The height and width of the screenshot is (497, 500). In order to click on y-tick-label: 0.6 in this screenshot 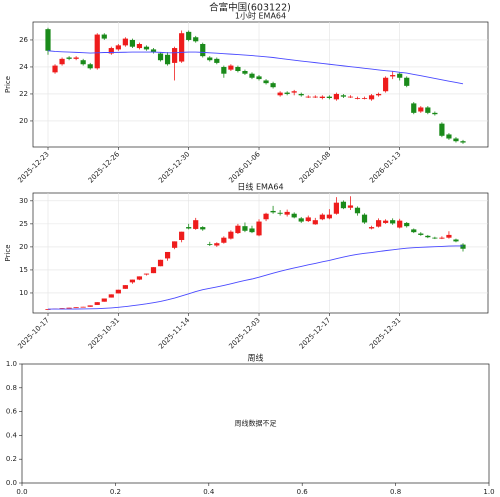, I will do `click(12, 412)`.